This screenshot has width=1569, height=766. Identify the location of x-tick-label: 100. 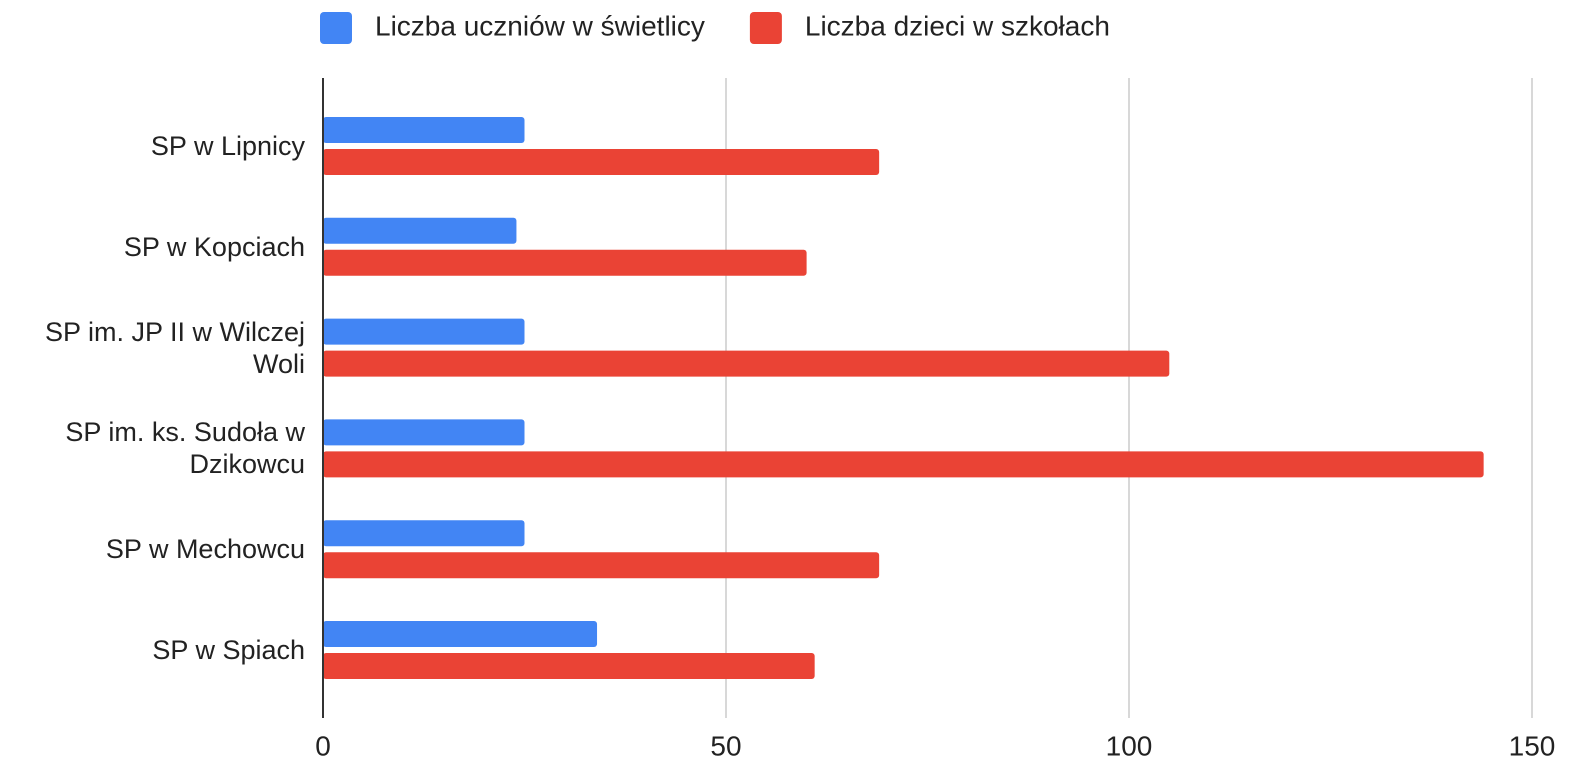
(1129, 745).